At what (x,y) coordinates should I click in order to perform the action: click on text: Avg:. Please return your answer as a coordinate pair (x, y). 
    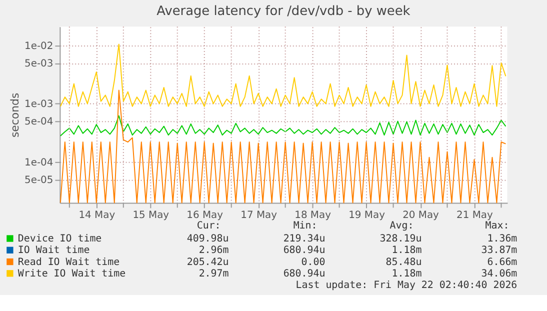
    Looking at the image, I should click on (402, 226).